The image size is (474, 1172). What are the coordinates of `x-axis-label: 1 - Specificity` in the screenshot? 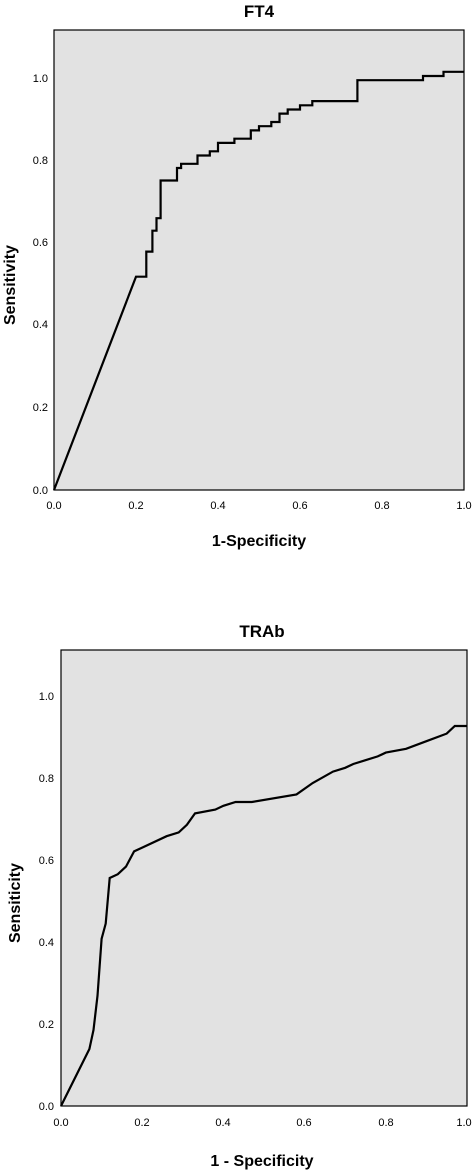 It's located at (261, 1161).